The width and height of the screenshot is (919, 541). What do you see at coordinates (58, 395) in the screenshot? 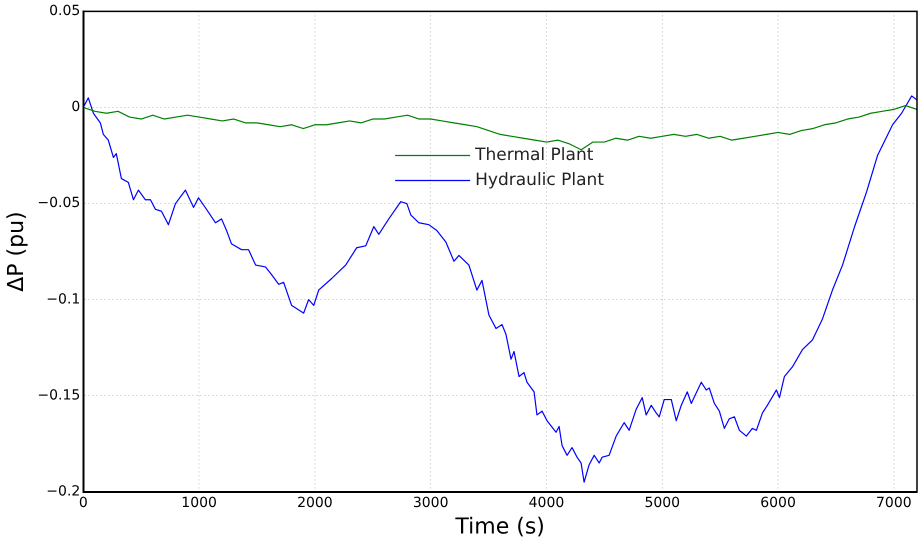
I see `y-tick-label: −0.15` at bounding box center [58, 395].